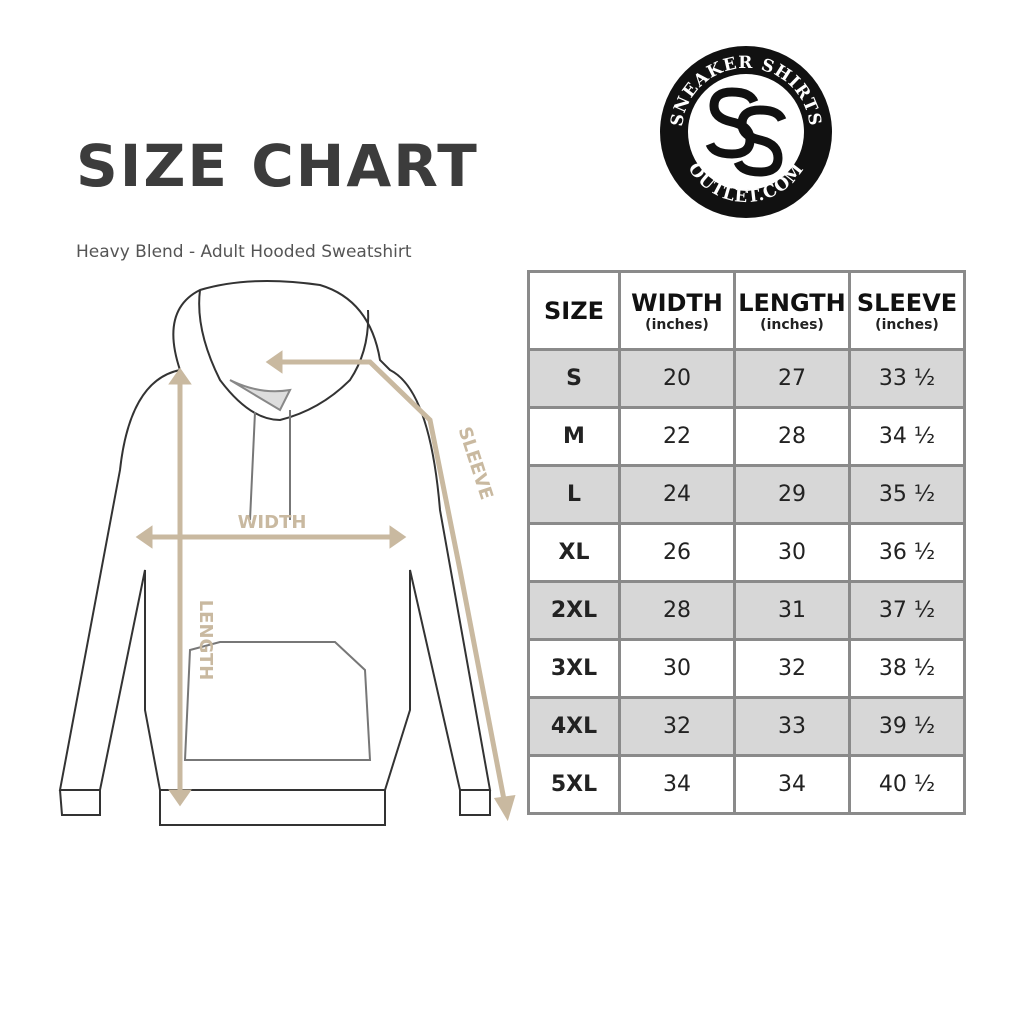  I want to click on sleeve-cell: 33 ½, so click(907, 378).